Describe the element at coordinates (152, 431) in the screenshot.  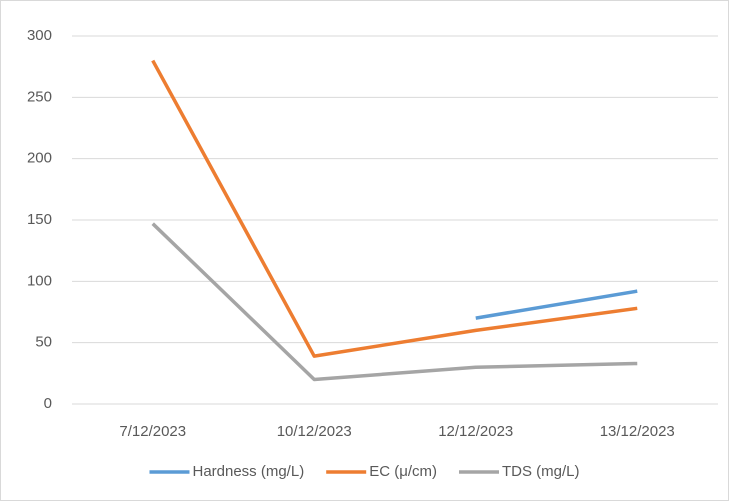
I see `x-tick-label: 7/12/2023` at that location.